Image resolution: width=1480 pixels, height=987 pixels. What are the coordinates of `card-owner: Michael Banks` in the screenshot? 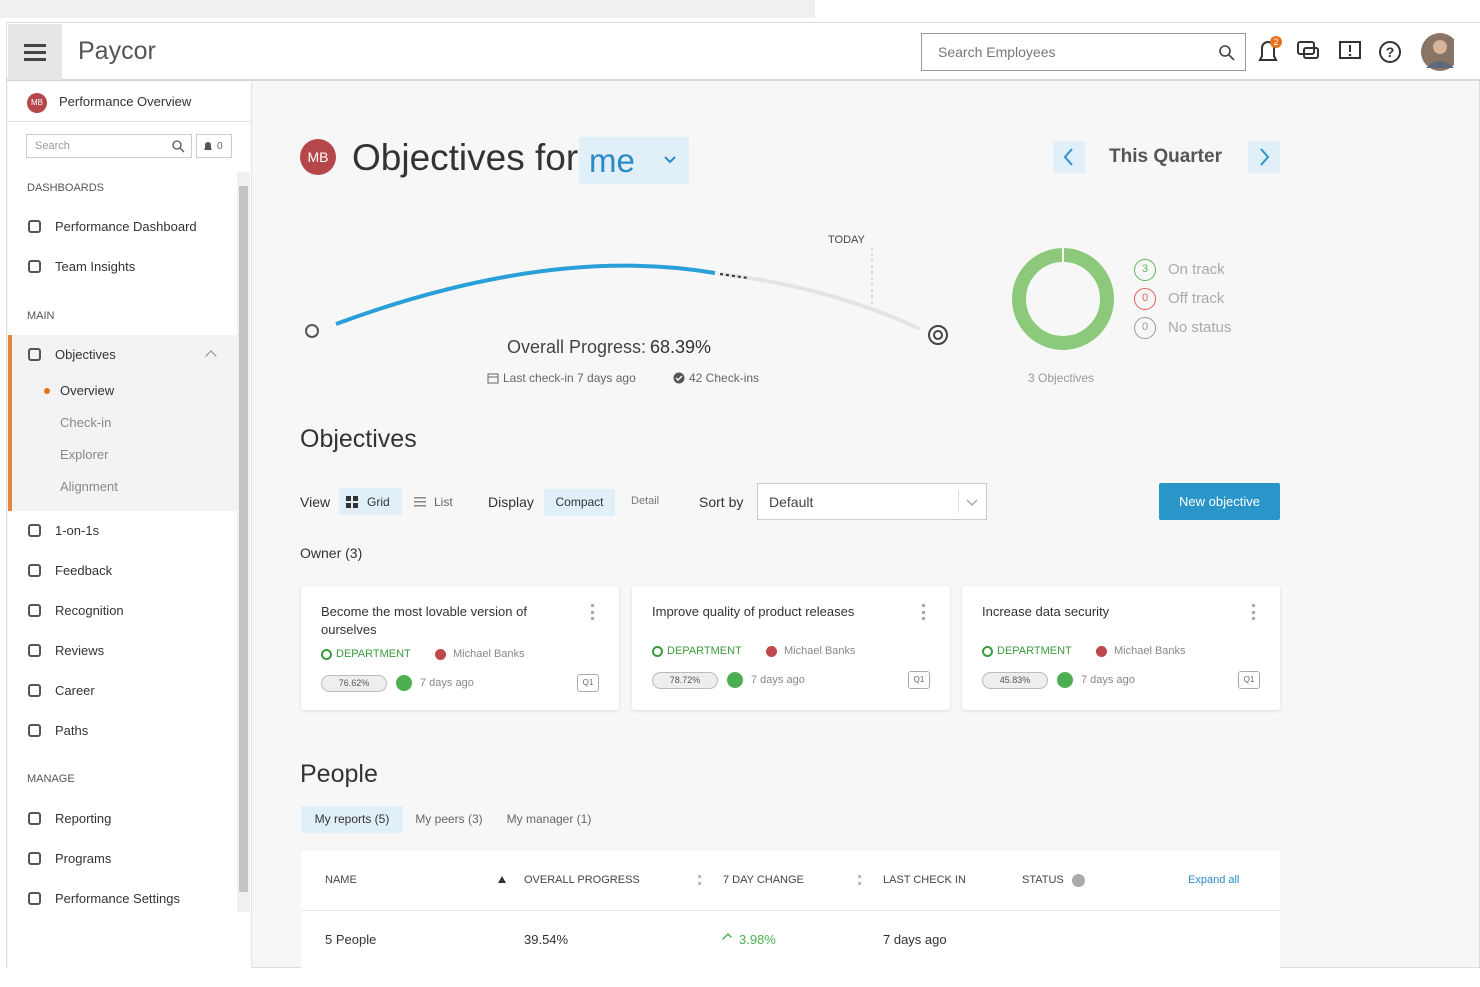 It's located at (489, 654).